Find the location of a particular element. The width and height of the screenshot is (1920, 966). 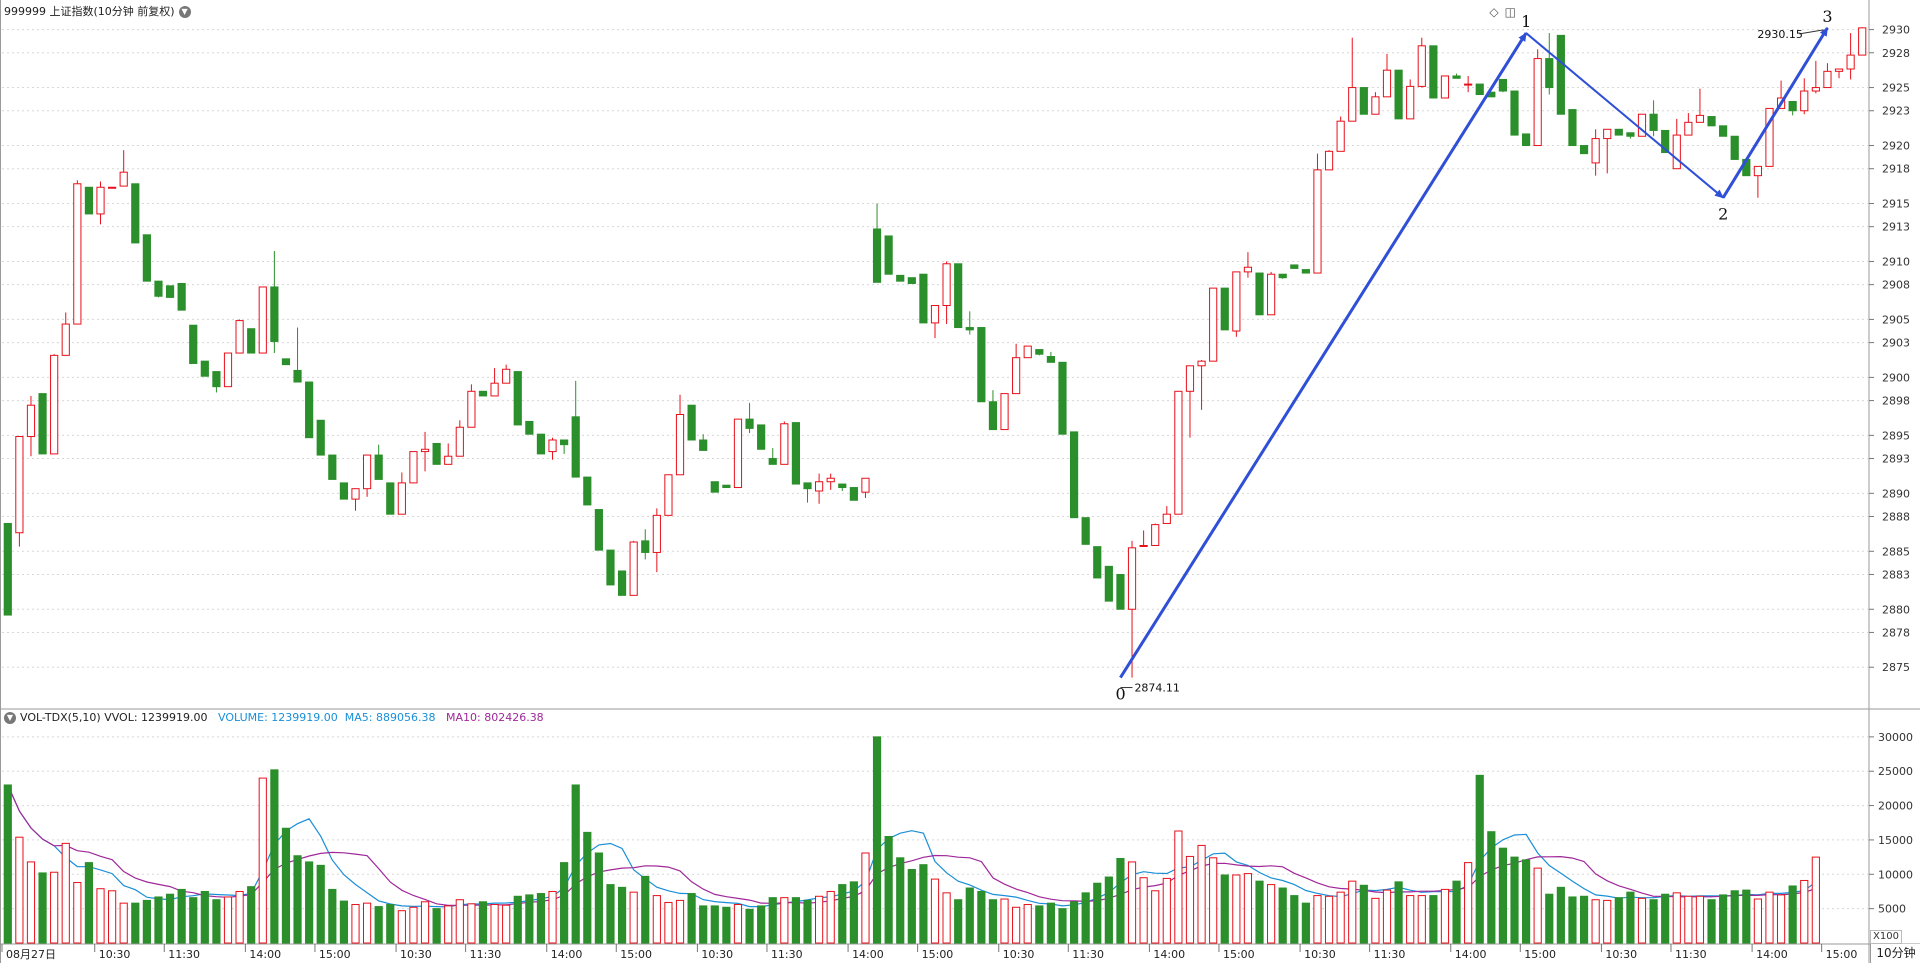

period-selector: 10分钟 is located at coordinates (1895, 953).